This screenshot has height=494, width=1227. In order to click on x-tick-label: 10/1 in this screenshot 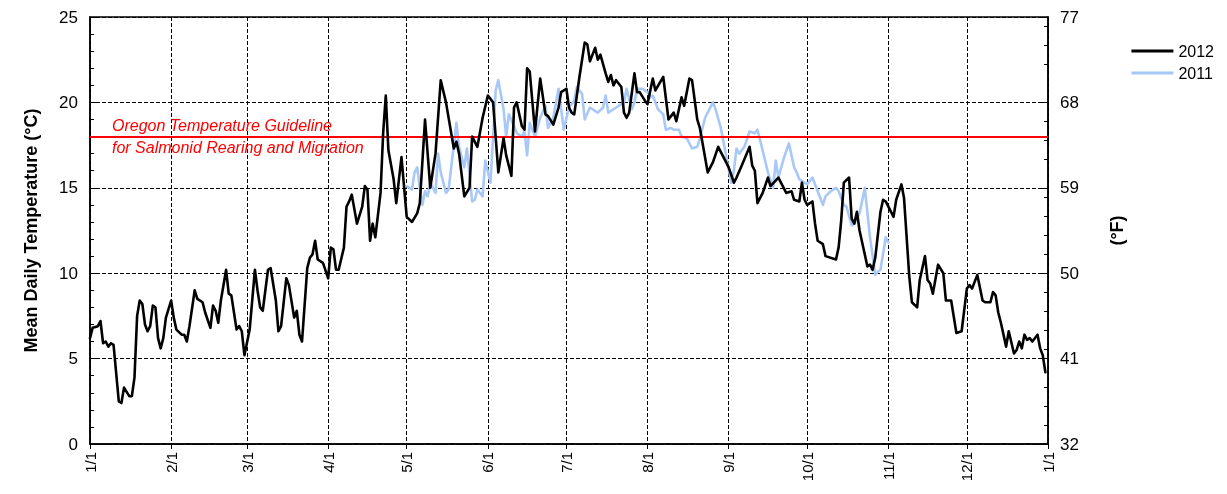, I will do `click(807, 467)`.